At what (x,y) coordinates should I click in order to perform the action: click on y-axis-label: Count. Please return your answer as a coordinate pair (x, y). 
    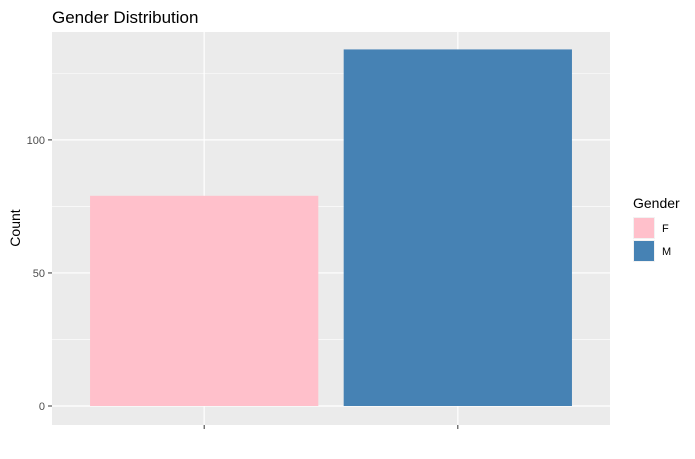
    Looking at the image, I should click on (15, 227).